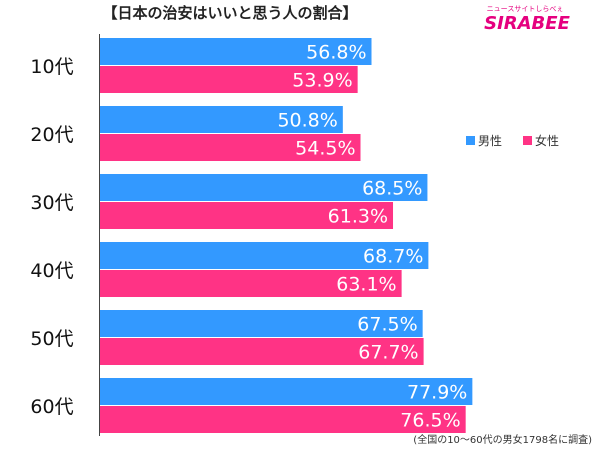 Image resolution: width=600 pixels, height=449 pixels. What do you see at coordinates (307, 121) in the screenshot?
I see `male-value-label: 50.8%` at bounding box center [307, 121].